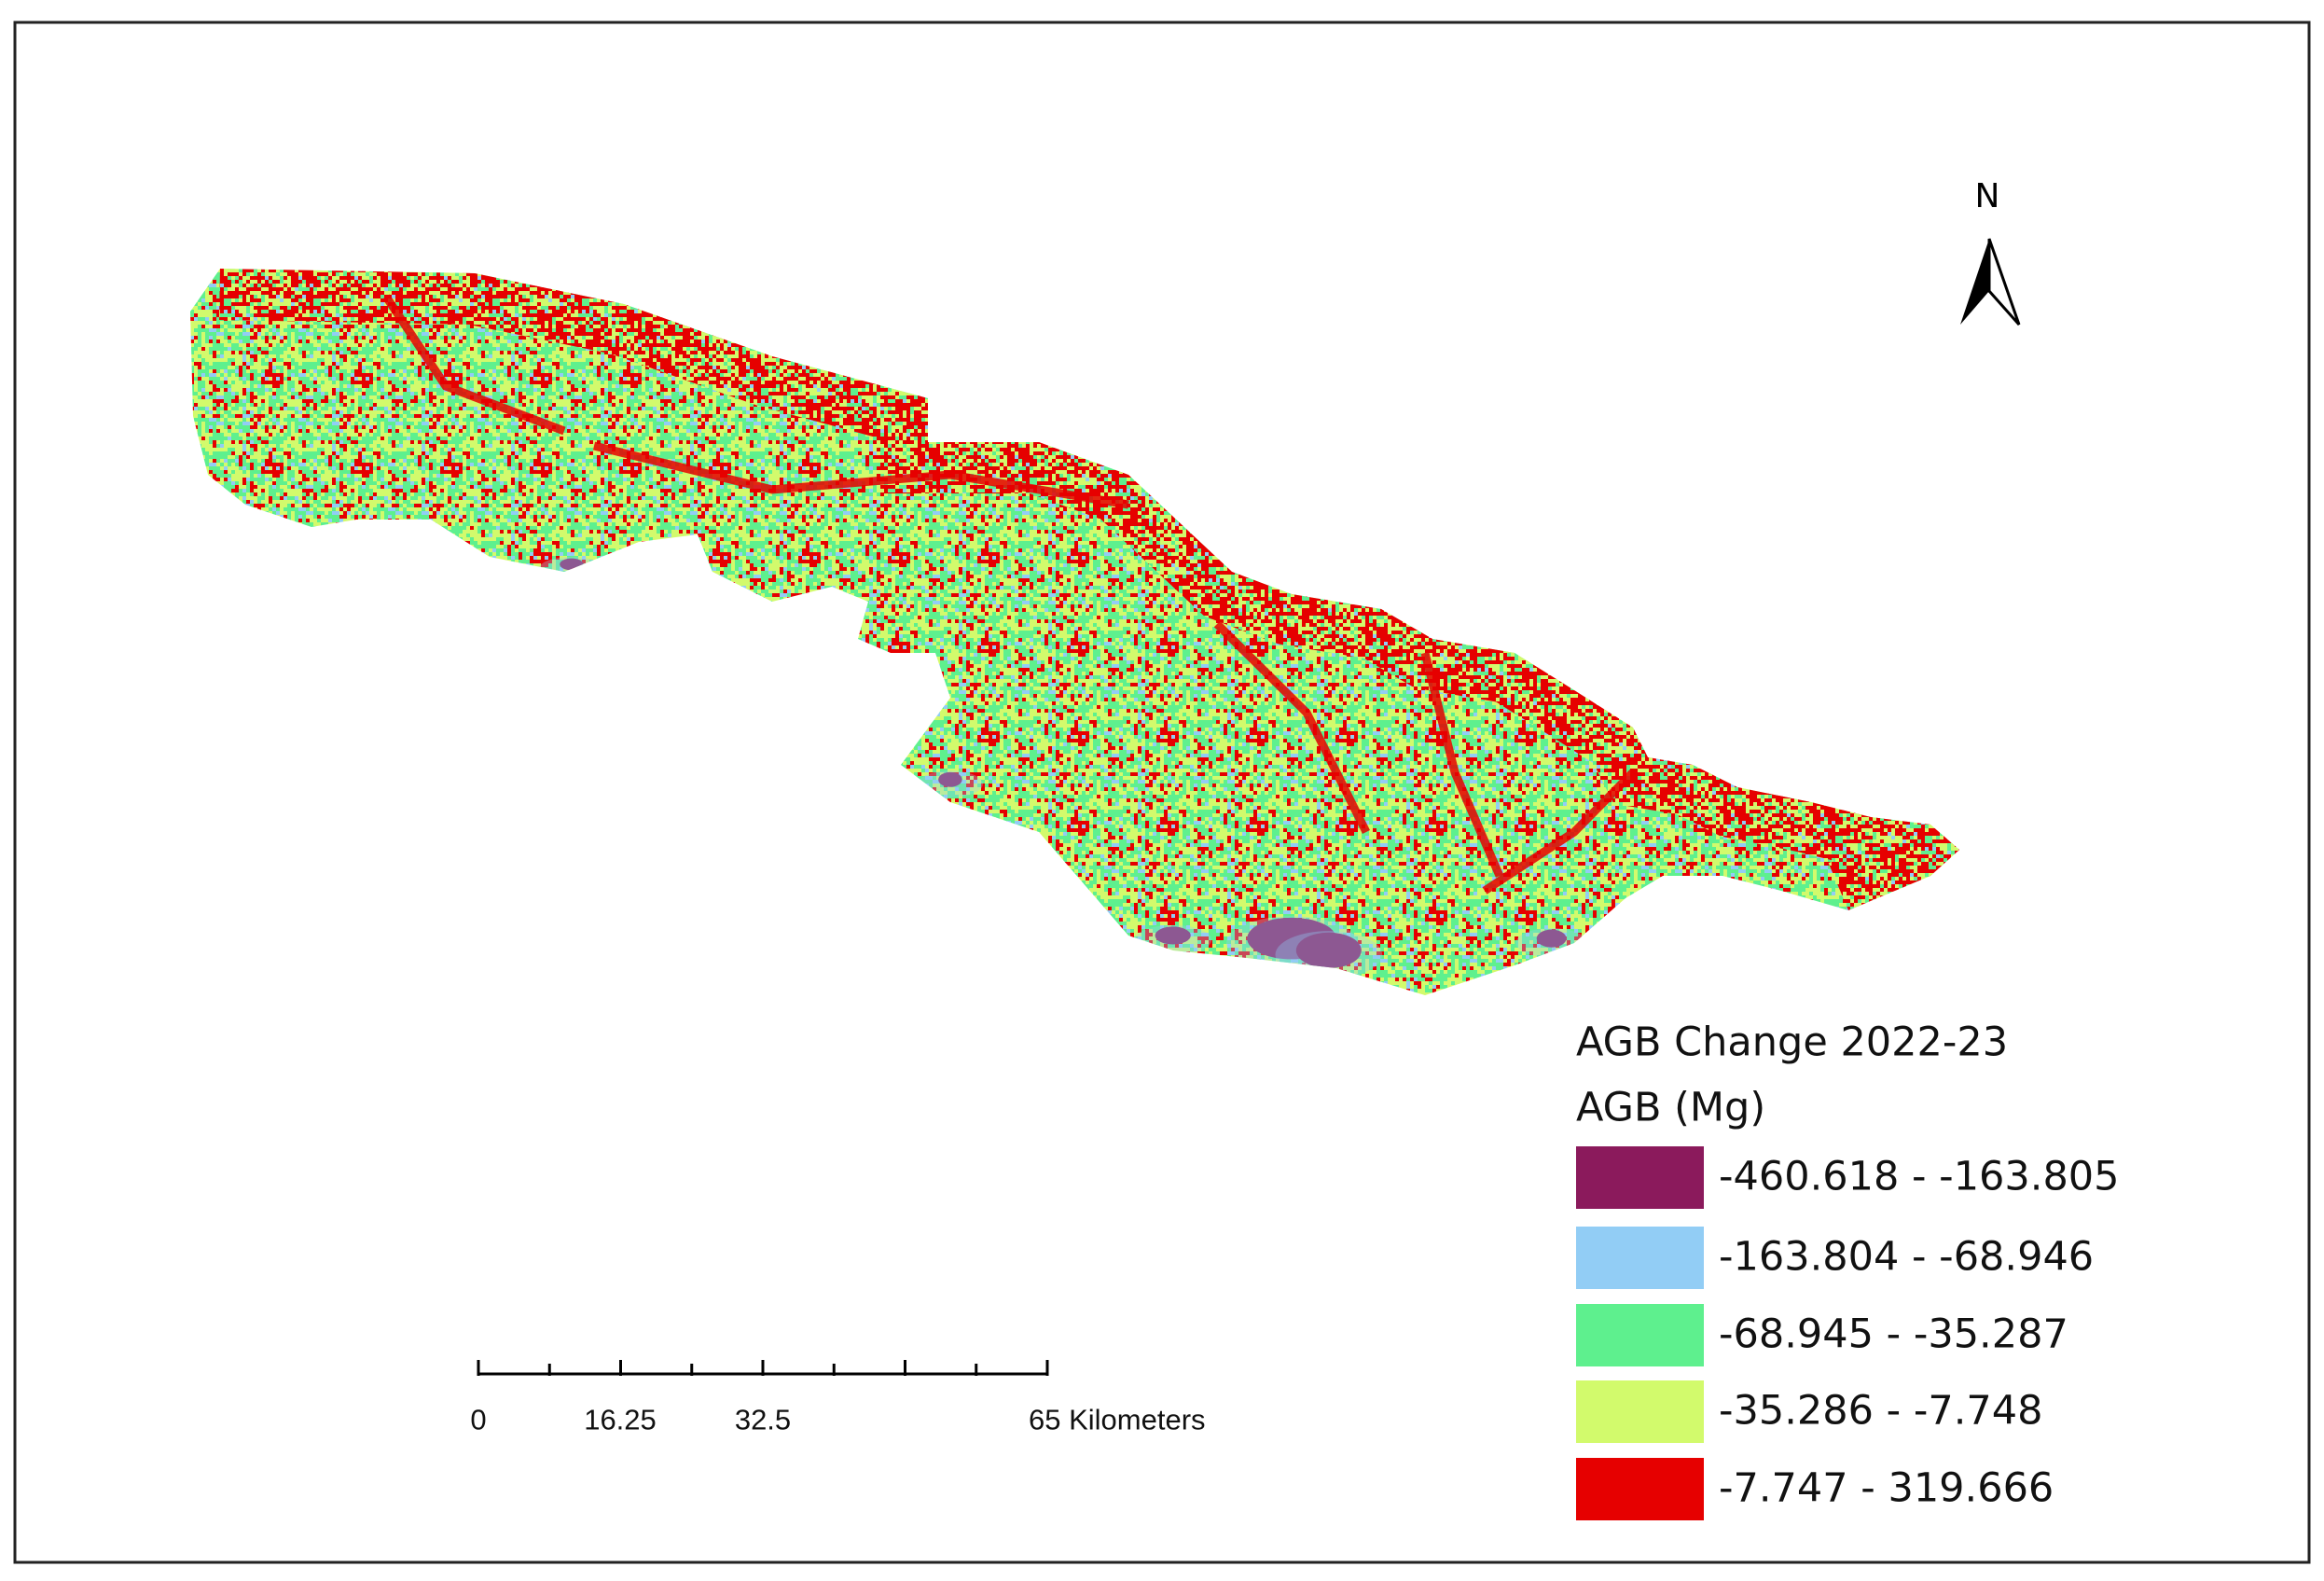 The width and height of the screenshot is (2324, 1581). What do you see at coordinates (1919, 1177) in the screenshot?
I see `legend-label: -460.618 - -163.805` at bounding box center [1919, 1177].